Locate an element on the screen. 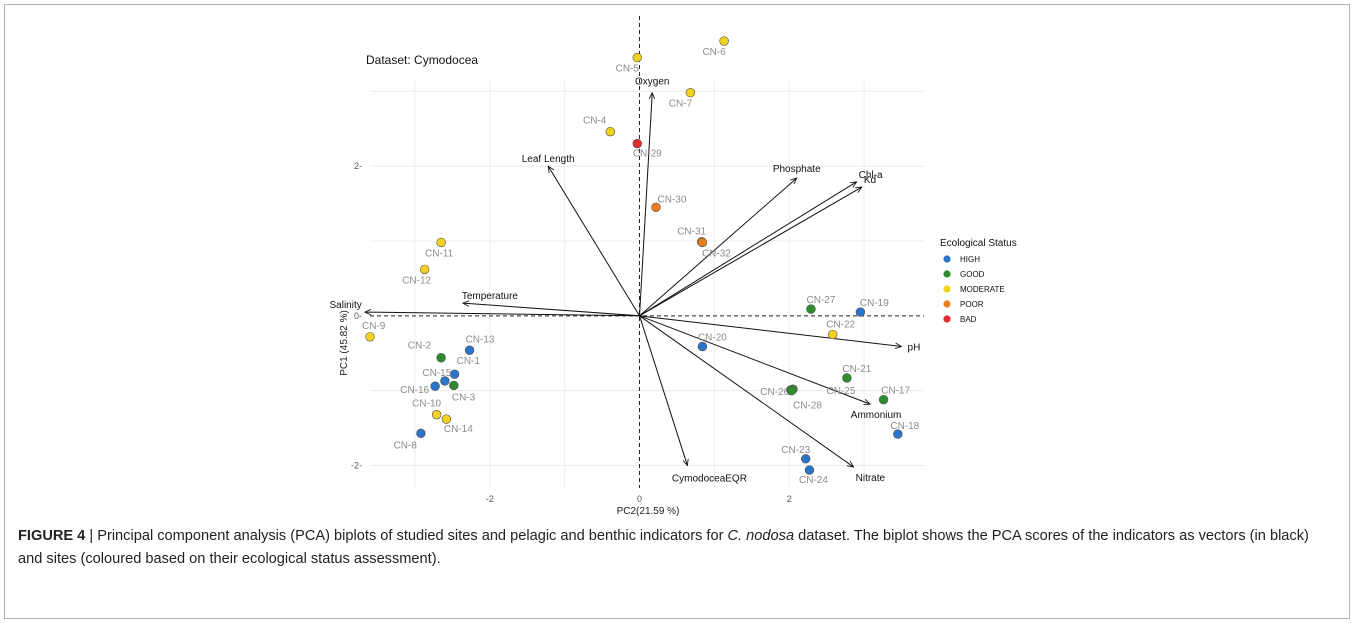 This screenshot has height=623, width=1354. legend-label-poor: POOR is located at coordinates (972, 304).